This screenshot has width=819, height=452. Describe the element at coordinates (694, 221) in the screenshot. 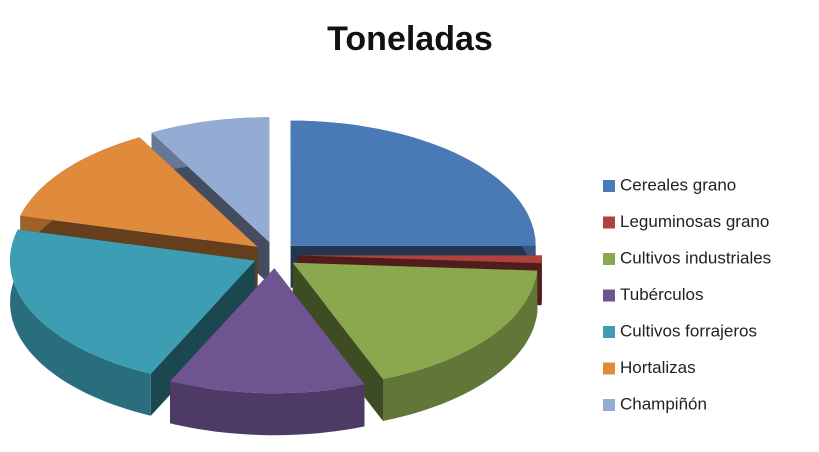

I see `legend-label: Leguminosas grano` at that location.